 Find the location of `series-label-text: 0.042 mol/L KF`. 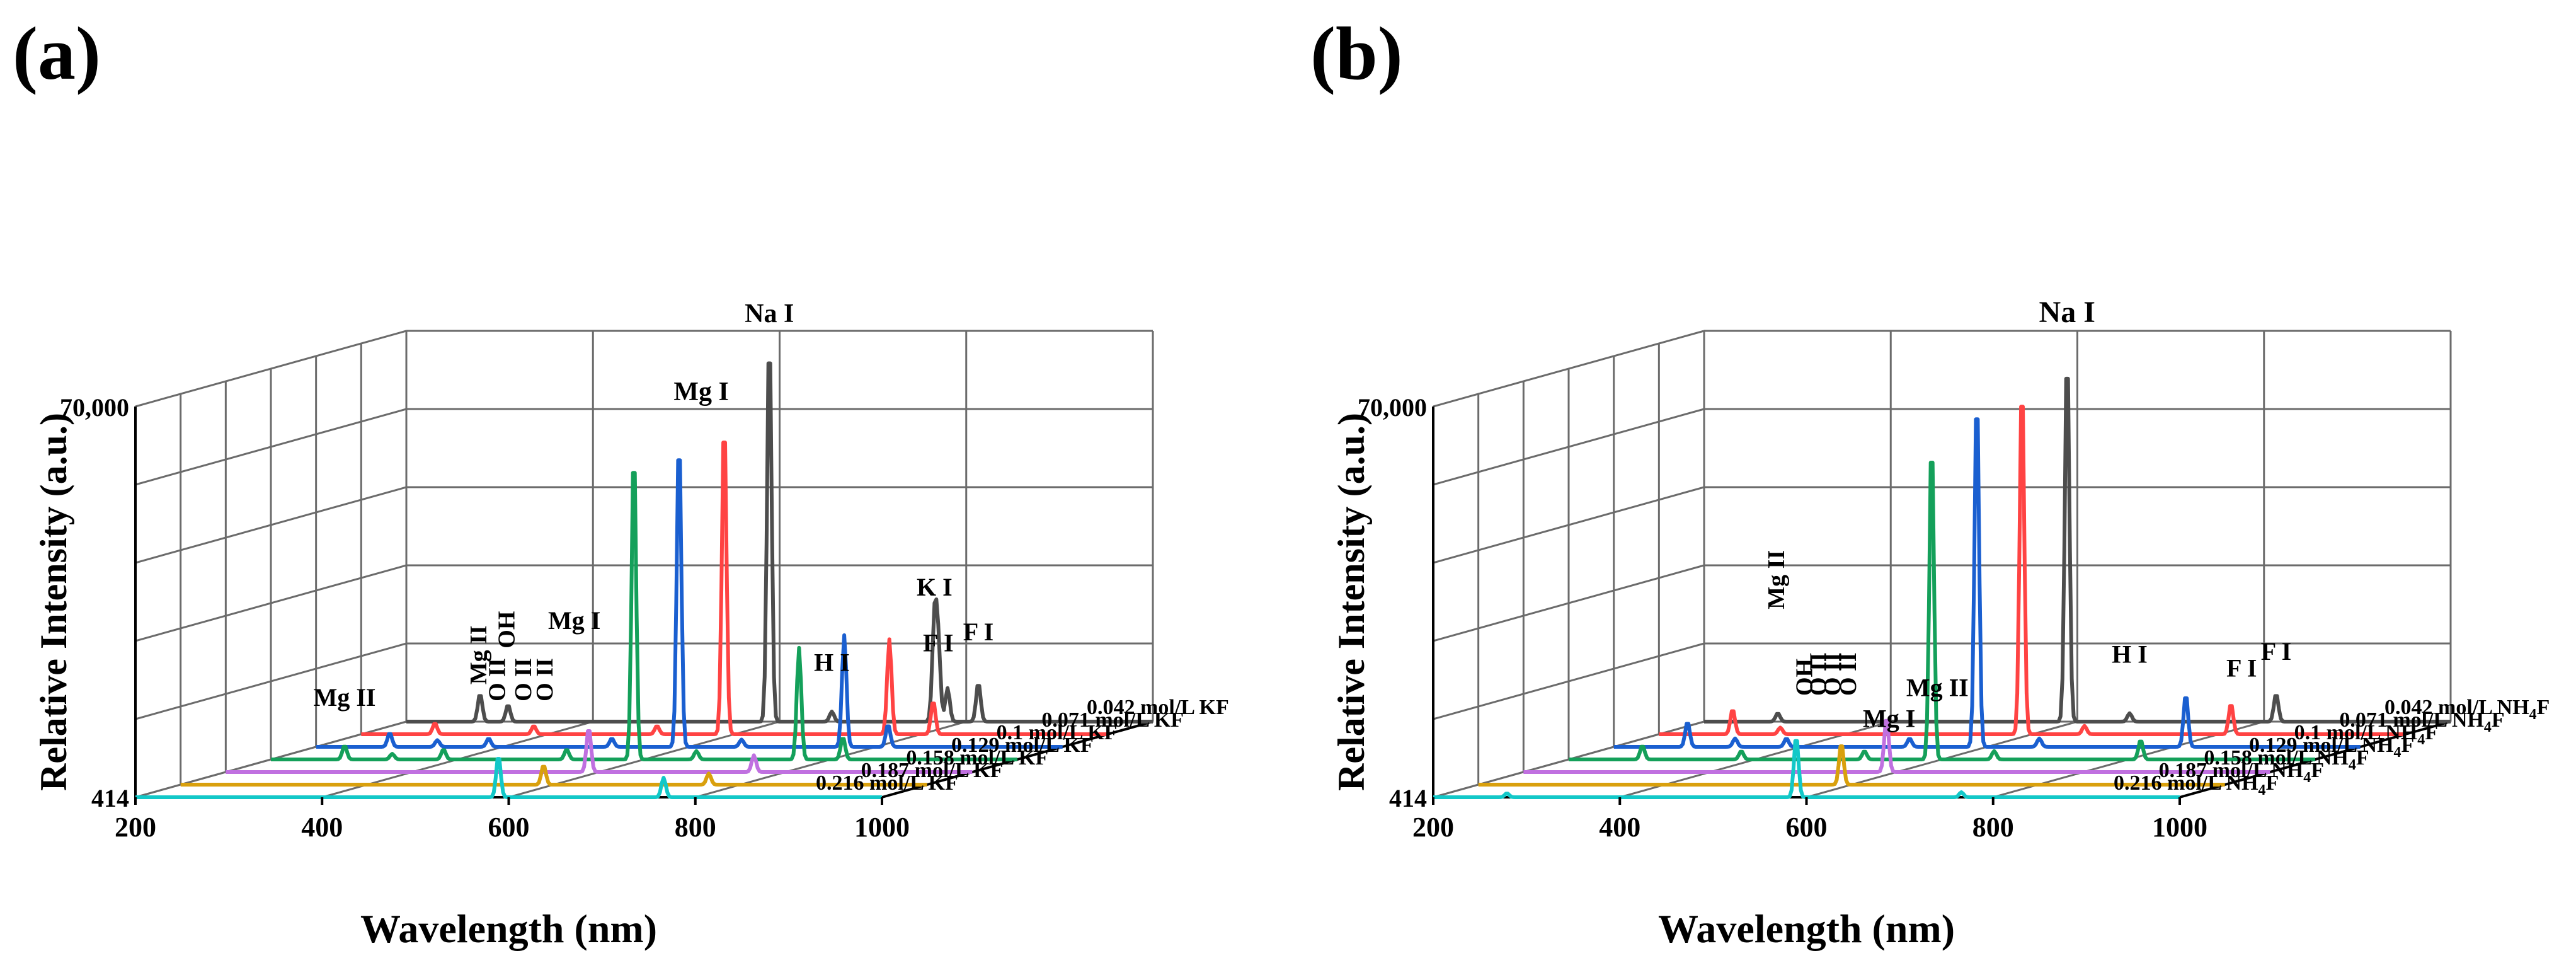

series-label-text: 0.042 mol/L KF is located at coordinates (1158, 707).